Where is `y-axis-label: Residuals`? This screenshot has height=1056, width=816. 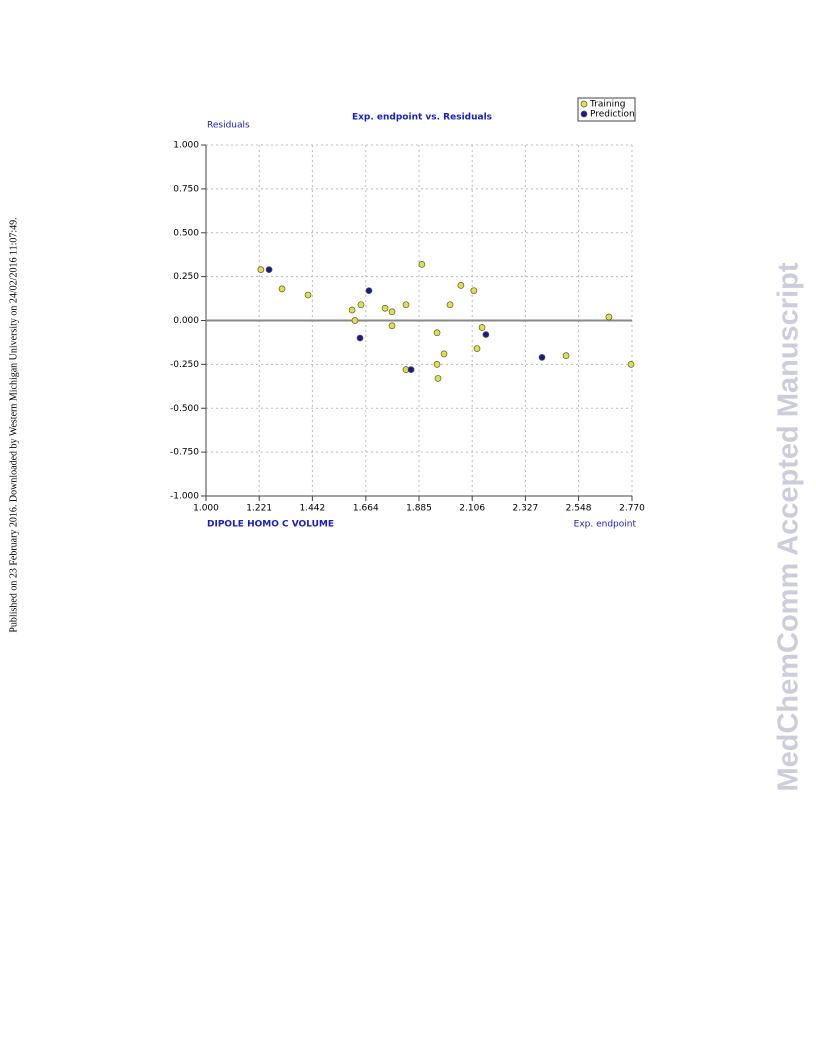
y-axis-label: Residuals is located at coordinates (228, 126).